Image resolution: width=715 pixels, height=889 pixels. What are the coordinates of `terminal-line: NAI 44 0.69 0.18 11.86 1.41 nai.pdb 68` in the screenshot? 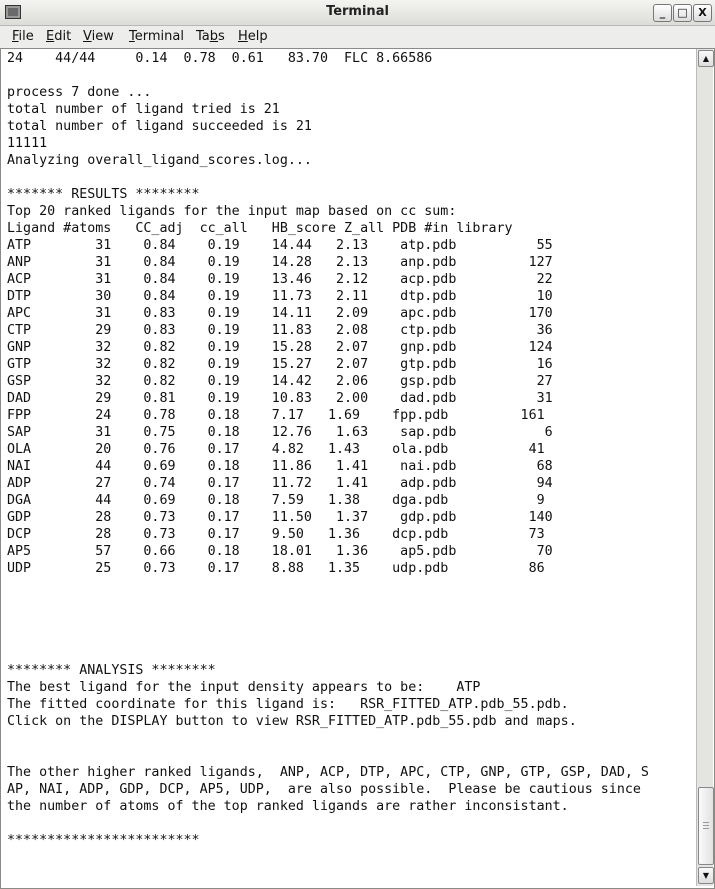 It's located at (280, 466).